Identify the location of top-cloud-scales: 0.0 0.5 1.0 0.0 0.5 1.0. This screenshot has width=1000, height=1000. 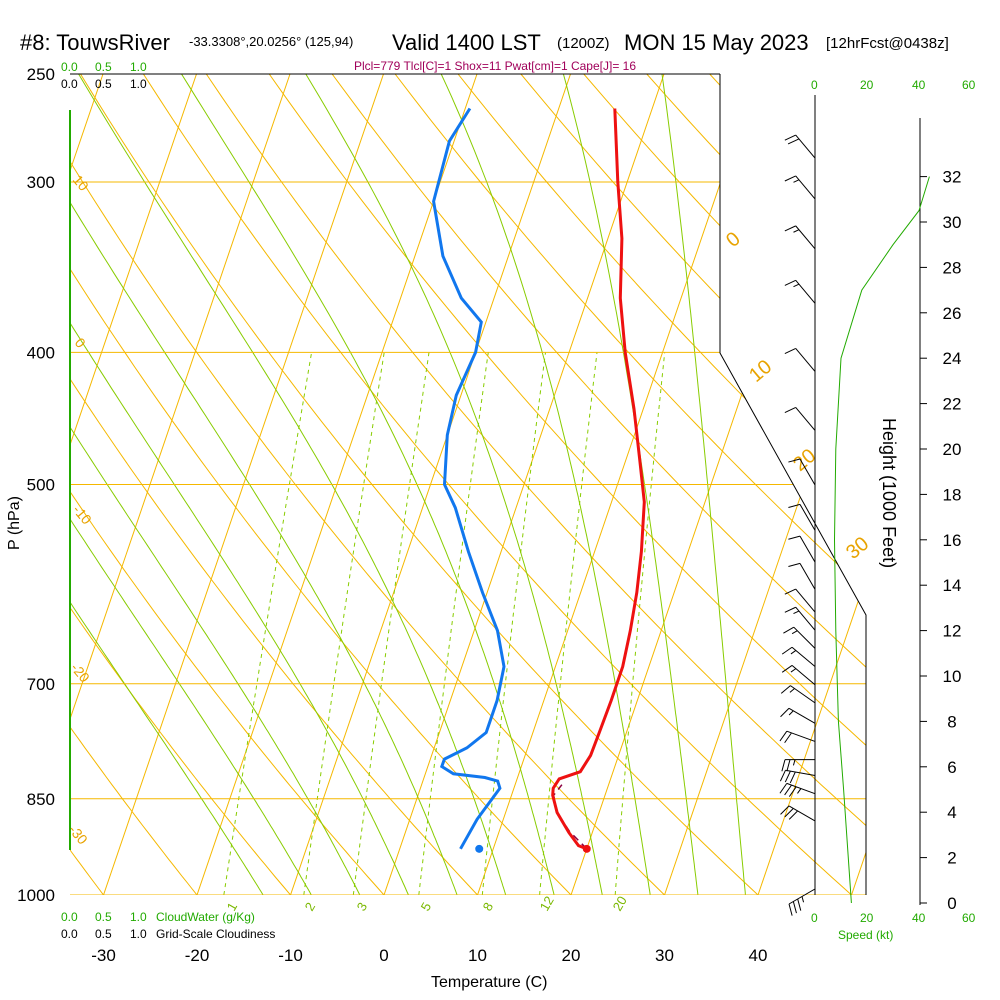
(104, 75).